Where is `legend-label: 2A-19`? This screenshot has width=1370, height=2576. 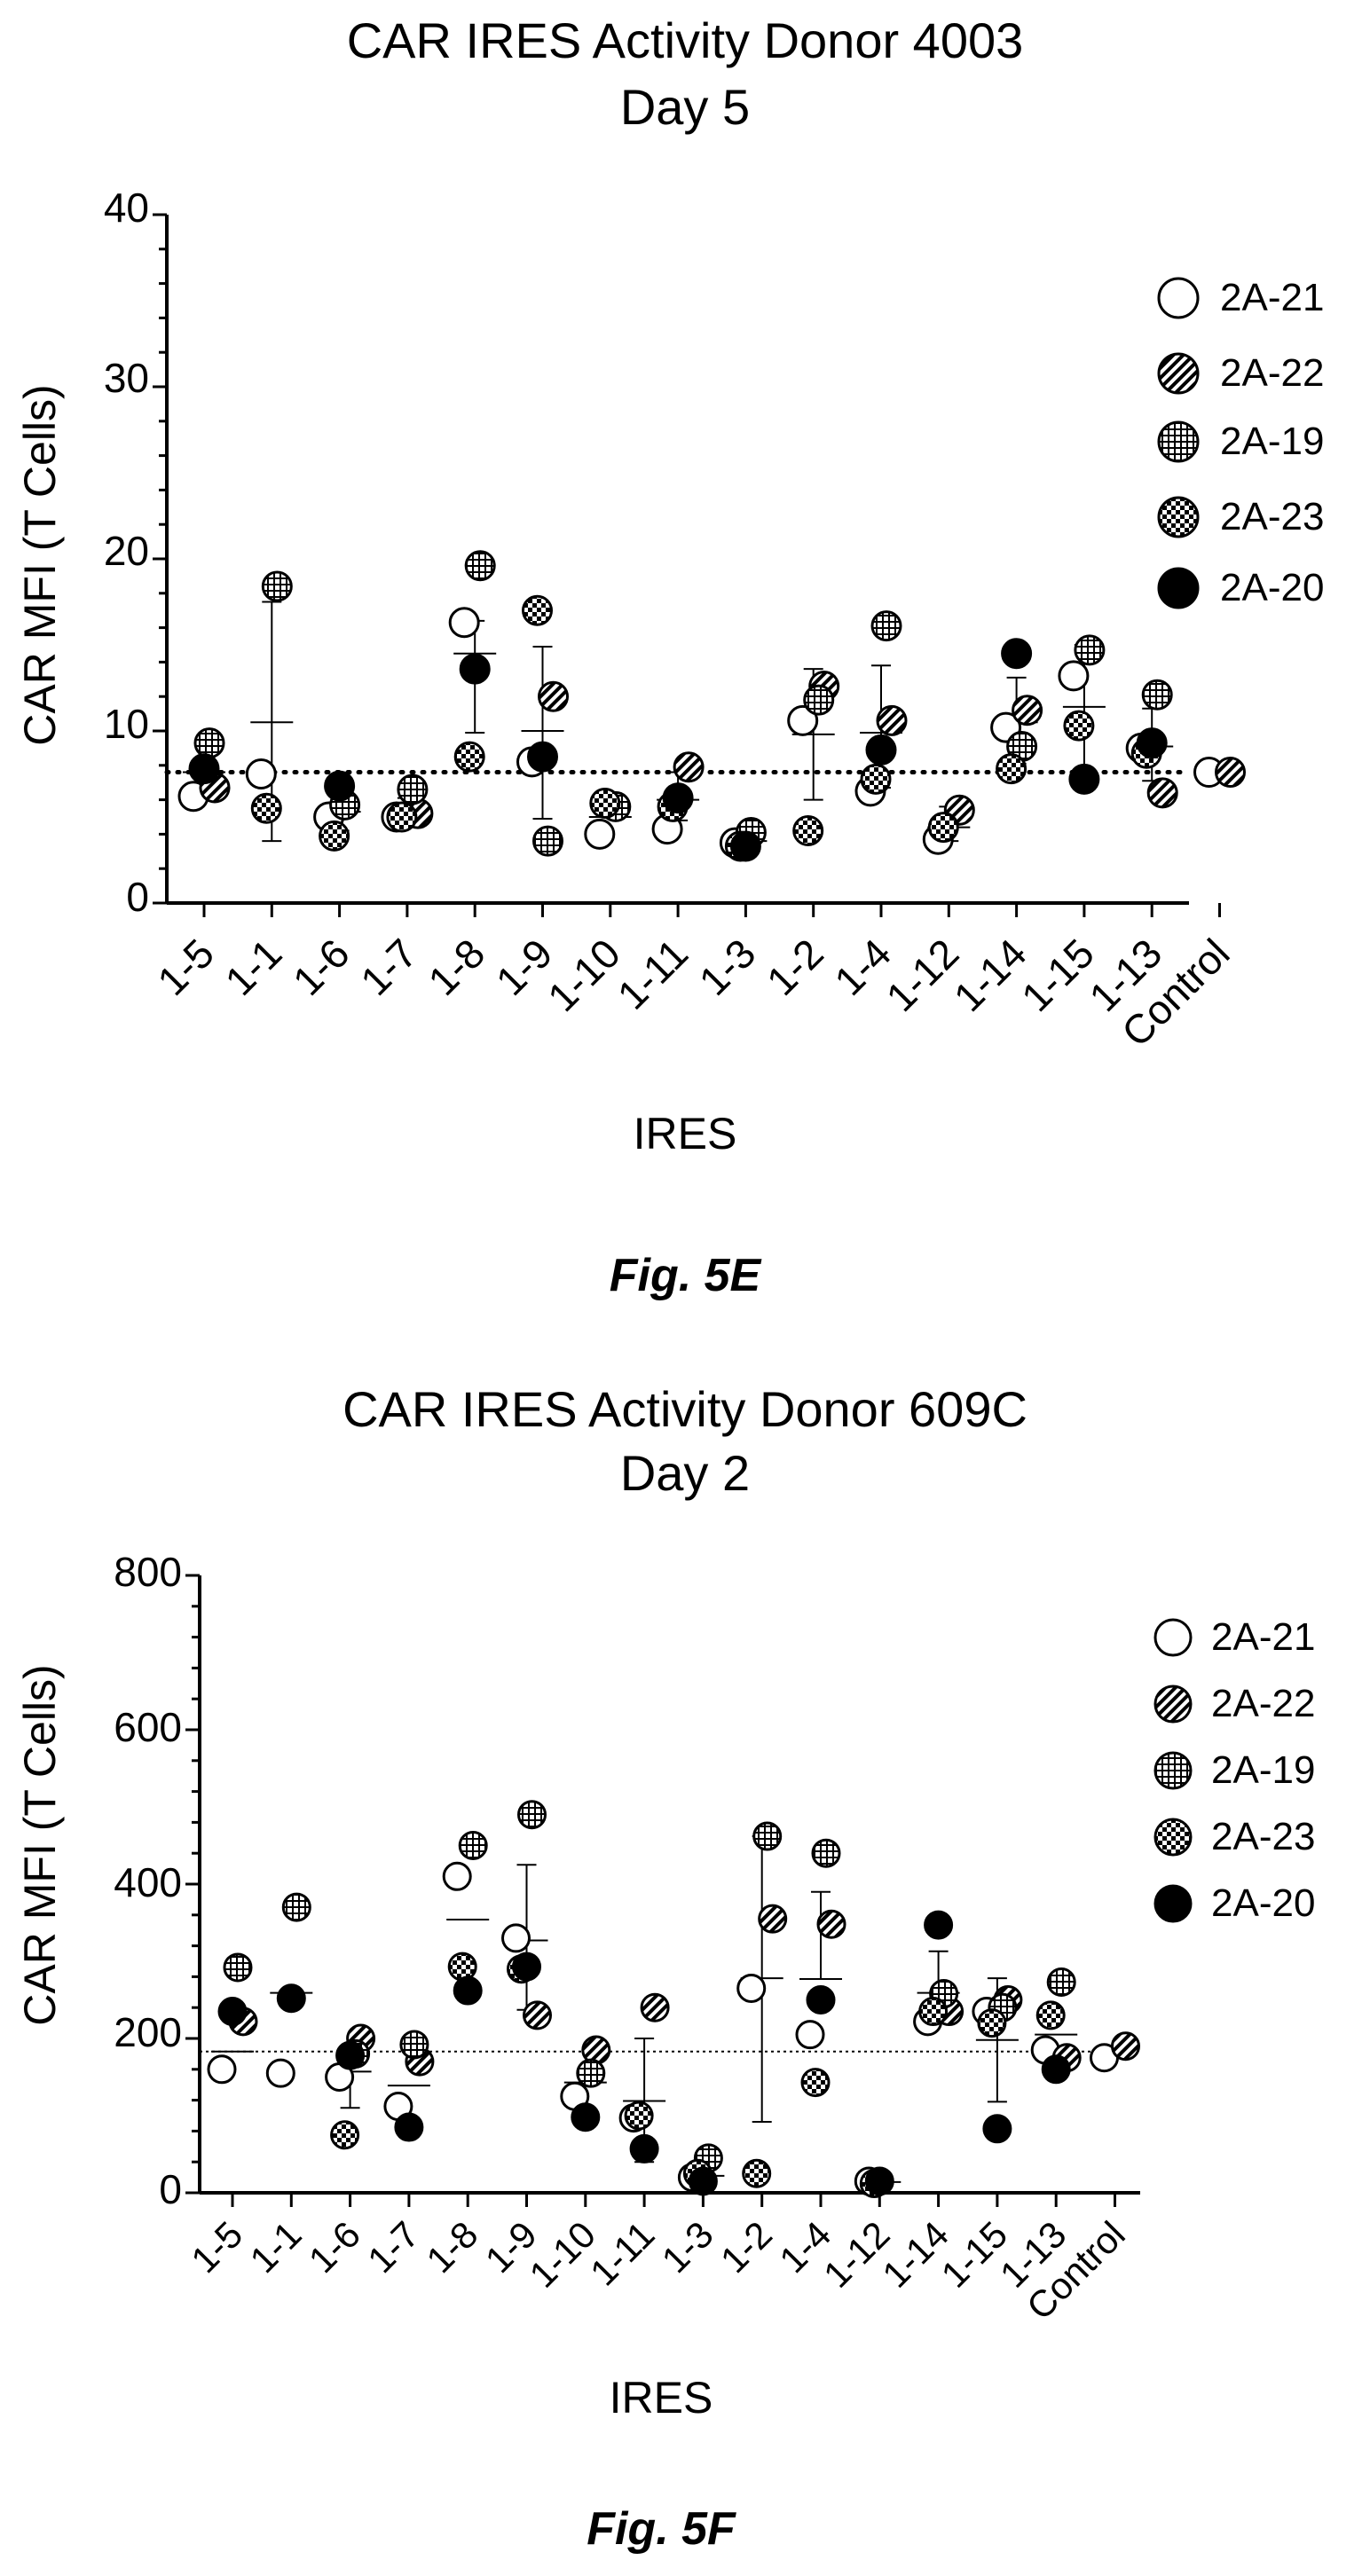
legend-label: 2A-19 is located at coordinates (1263, 1770).